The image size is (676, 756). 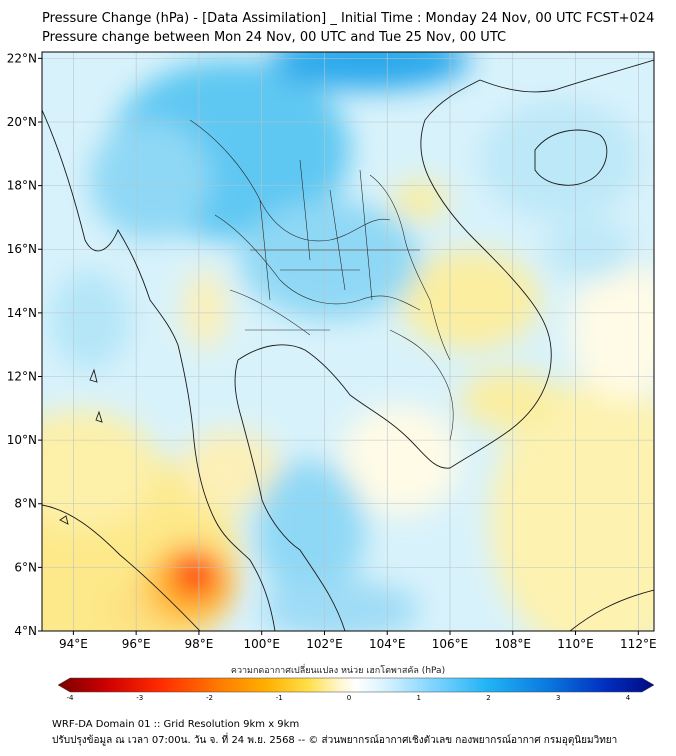 What do you see at coordinates (22, 249) in the screenshot?
I see `lat-tick-label: 16°N` at bounding box center [22, 249].